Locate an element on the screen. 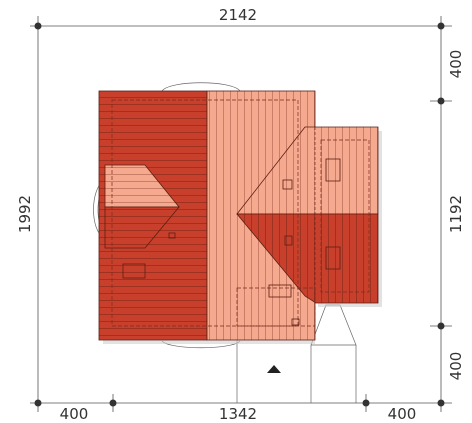 The height and width of the screenshot is (423, 472). dim-top-width: 2142 is located at coordinates (238, 15).